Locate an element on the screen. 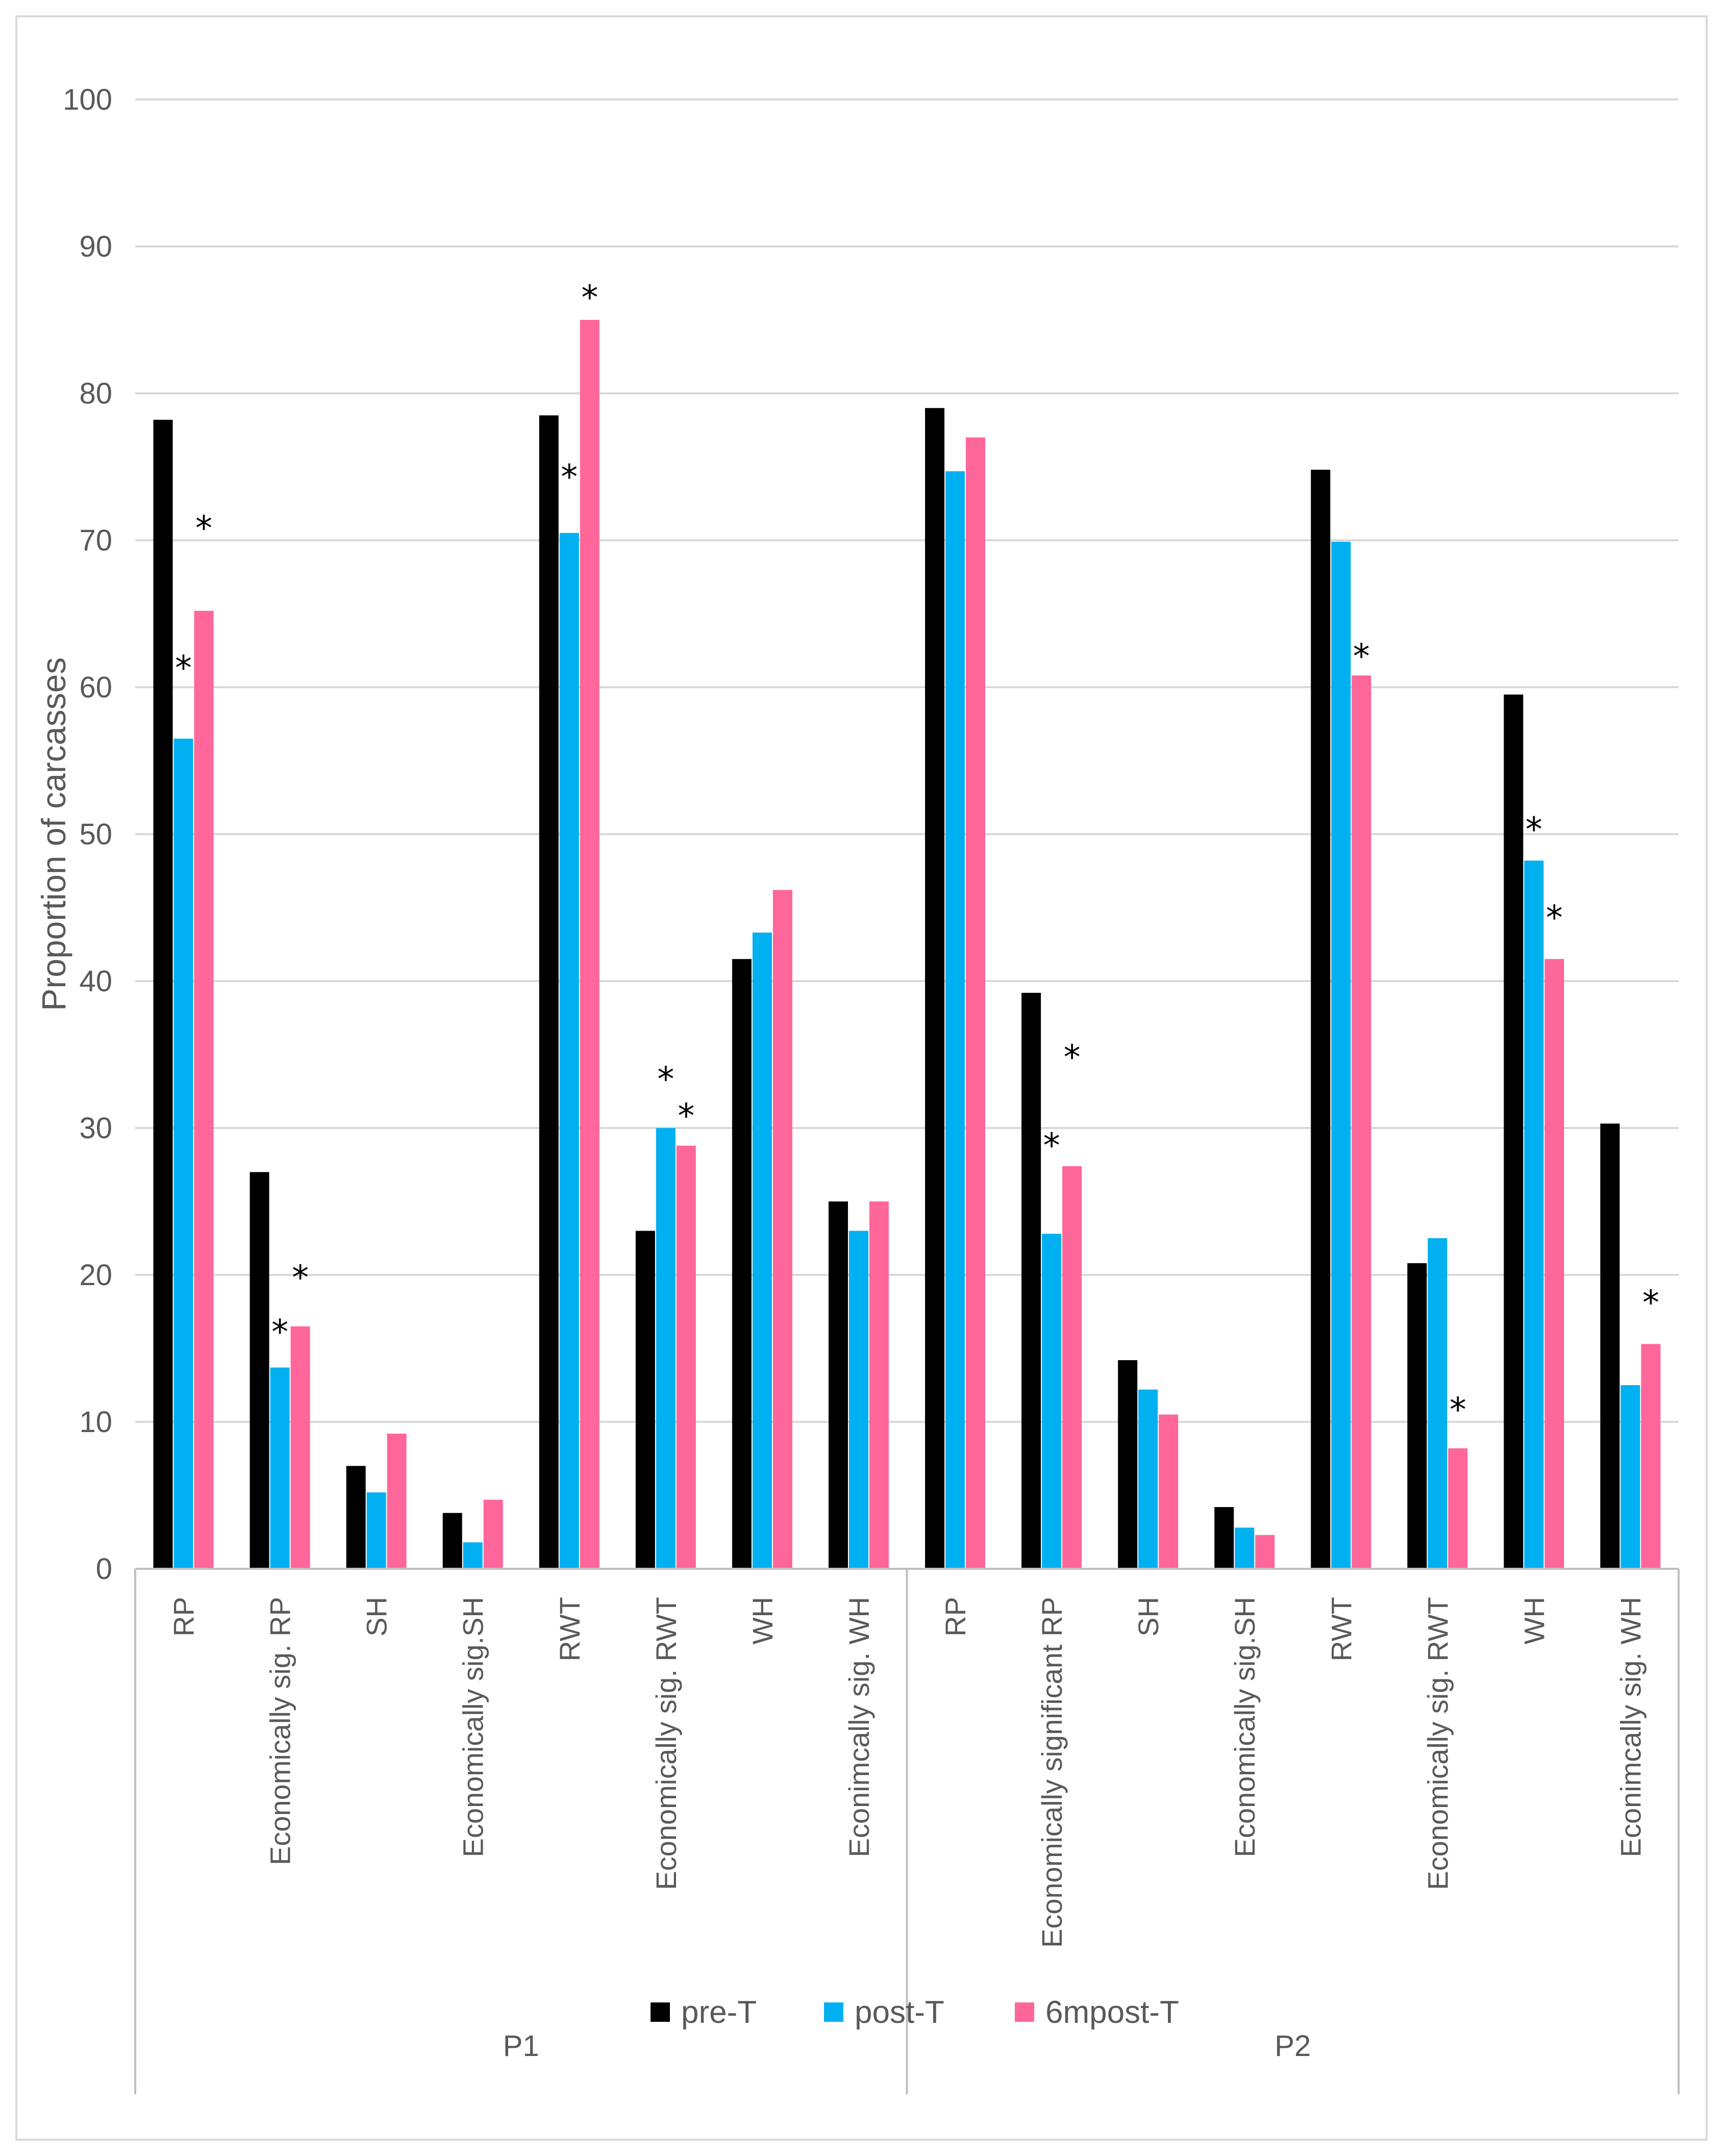  legend: pre-T post-T 6mpost-T is located at coordinates (915, 2012).